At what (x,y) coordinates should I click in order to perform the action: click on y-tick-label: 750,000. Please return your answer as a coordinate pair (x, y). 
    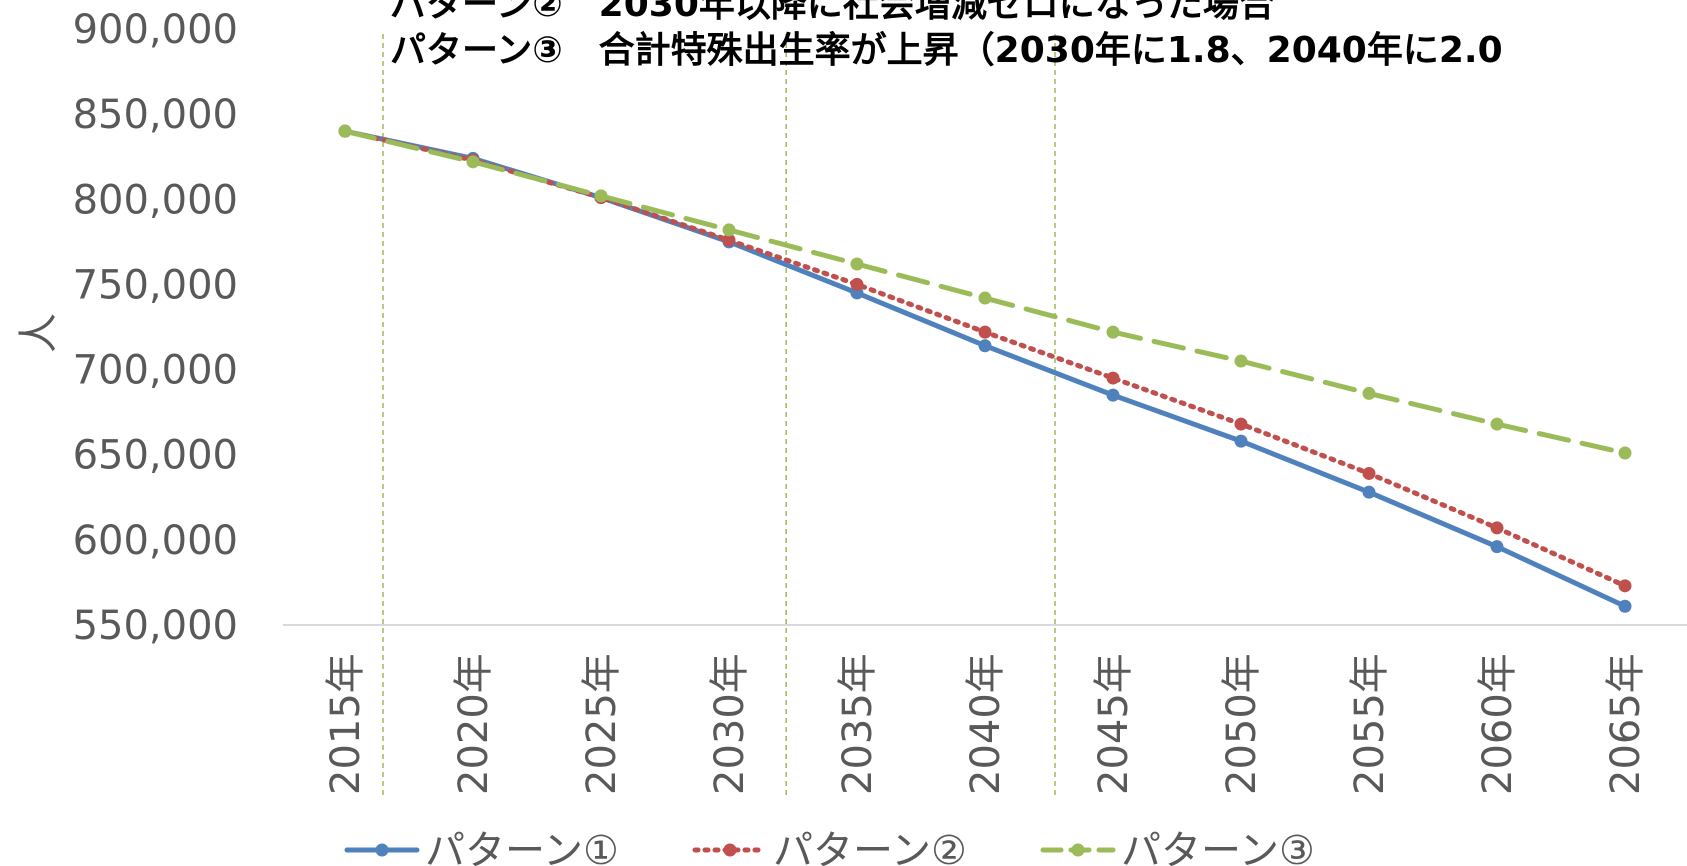
    Looking at the image, I should click on (155, 285).